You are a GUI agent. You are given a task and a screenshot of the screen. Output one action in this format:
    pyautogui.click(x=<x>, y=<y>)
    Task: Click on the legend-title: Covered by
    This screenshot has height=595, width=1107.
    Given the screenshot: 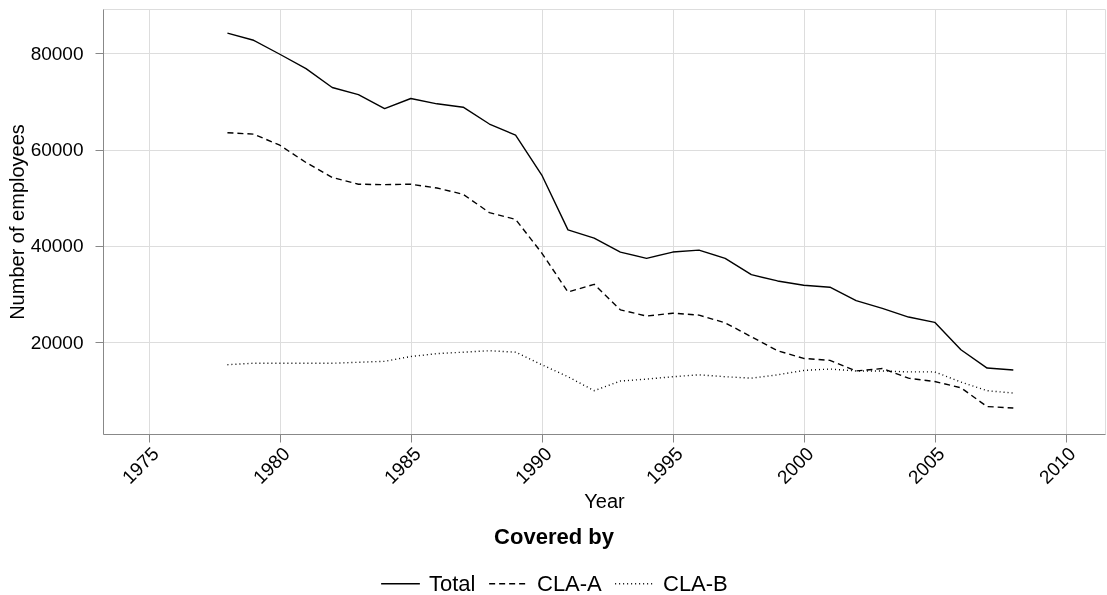 What is the action you would take?
    pyautogui.click(x=554, y=536)
    